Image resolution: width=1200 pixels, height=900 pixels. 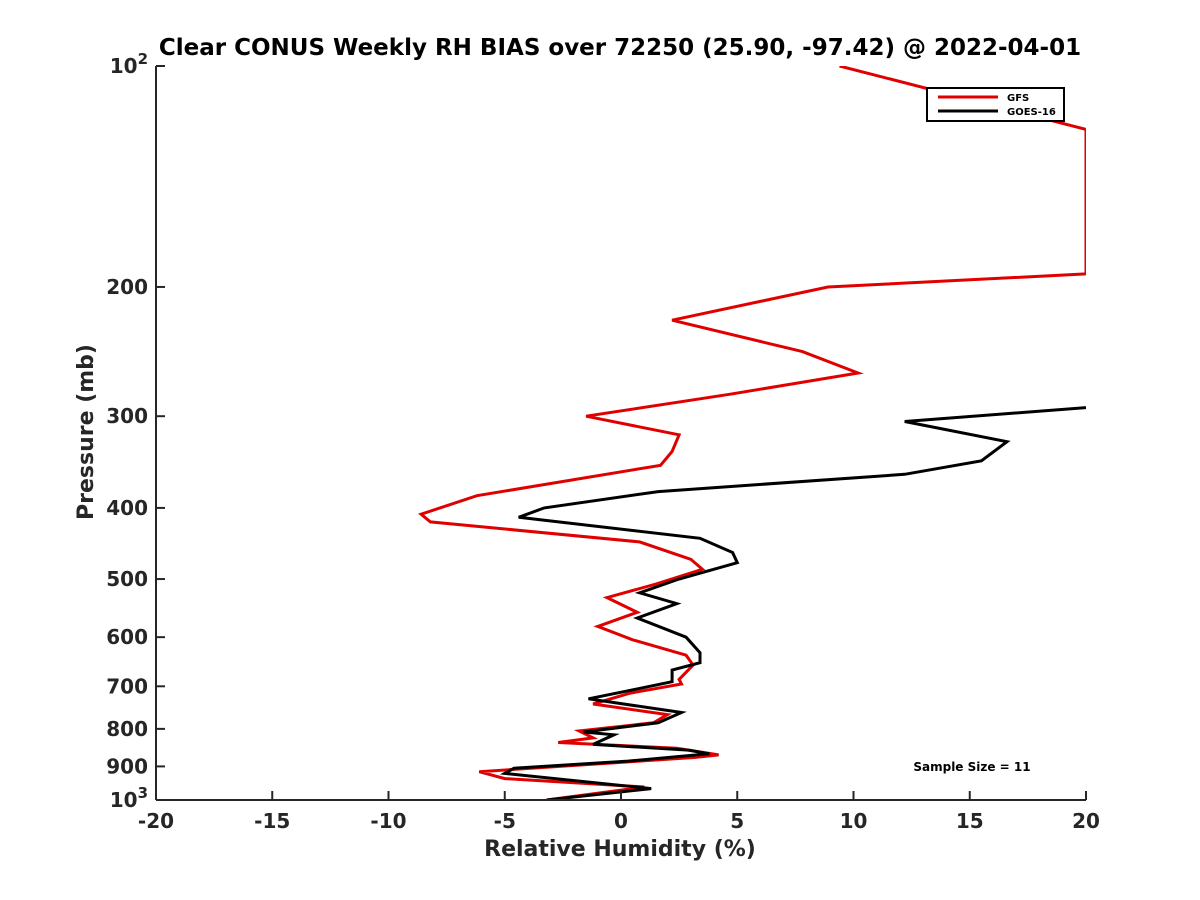 I want to click on y-tick-label: 10³, so click(x=129, y=798).